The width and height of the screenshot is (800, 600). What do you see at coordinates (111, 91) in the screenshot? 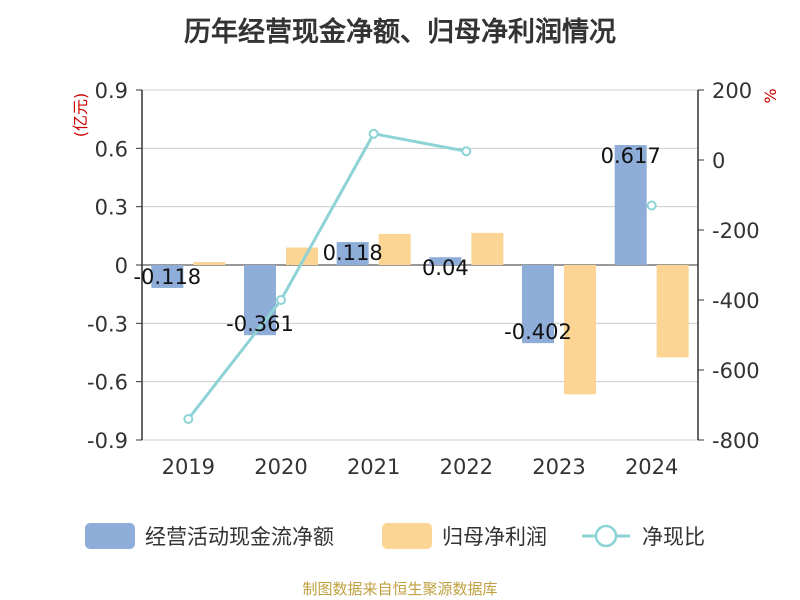
I see `y-left-tick-label: 0.9` at bounding box center [111, 91].